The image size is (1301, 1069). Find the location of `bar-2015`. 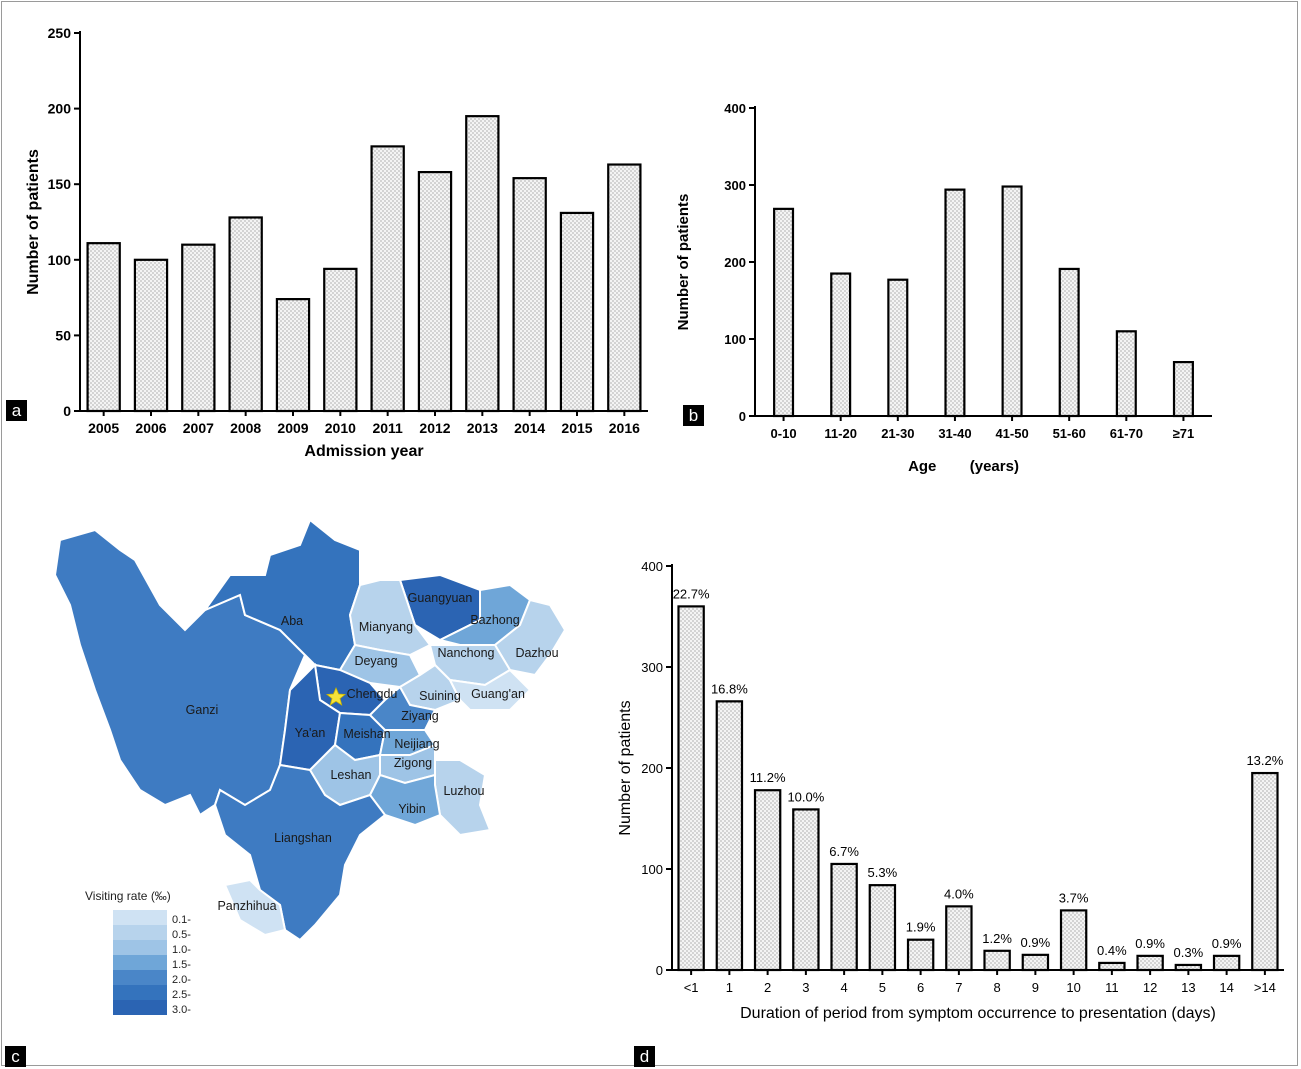

bar-2015 is located at coordinates (577, 312).